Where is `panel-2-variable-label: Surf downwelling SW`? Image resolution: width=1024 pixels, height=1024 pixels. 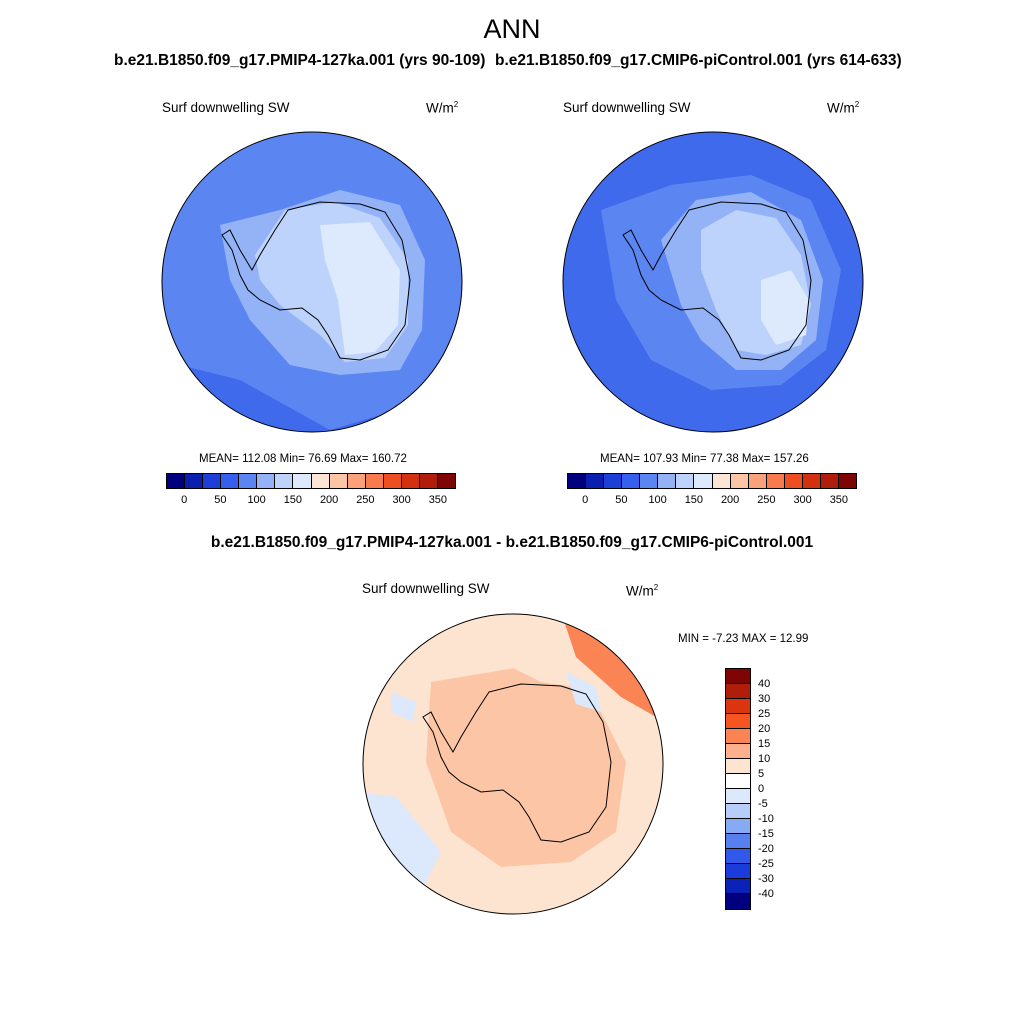 panel-2-variable-label: Surf downwelling SW is located at coordinates (627, 107).